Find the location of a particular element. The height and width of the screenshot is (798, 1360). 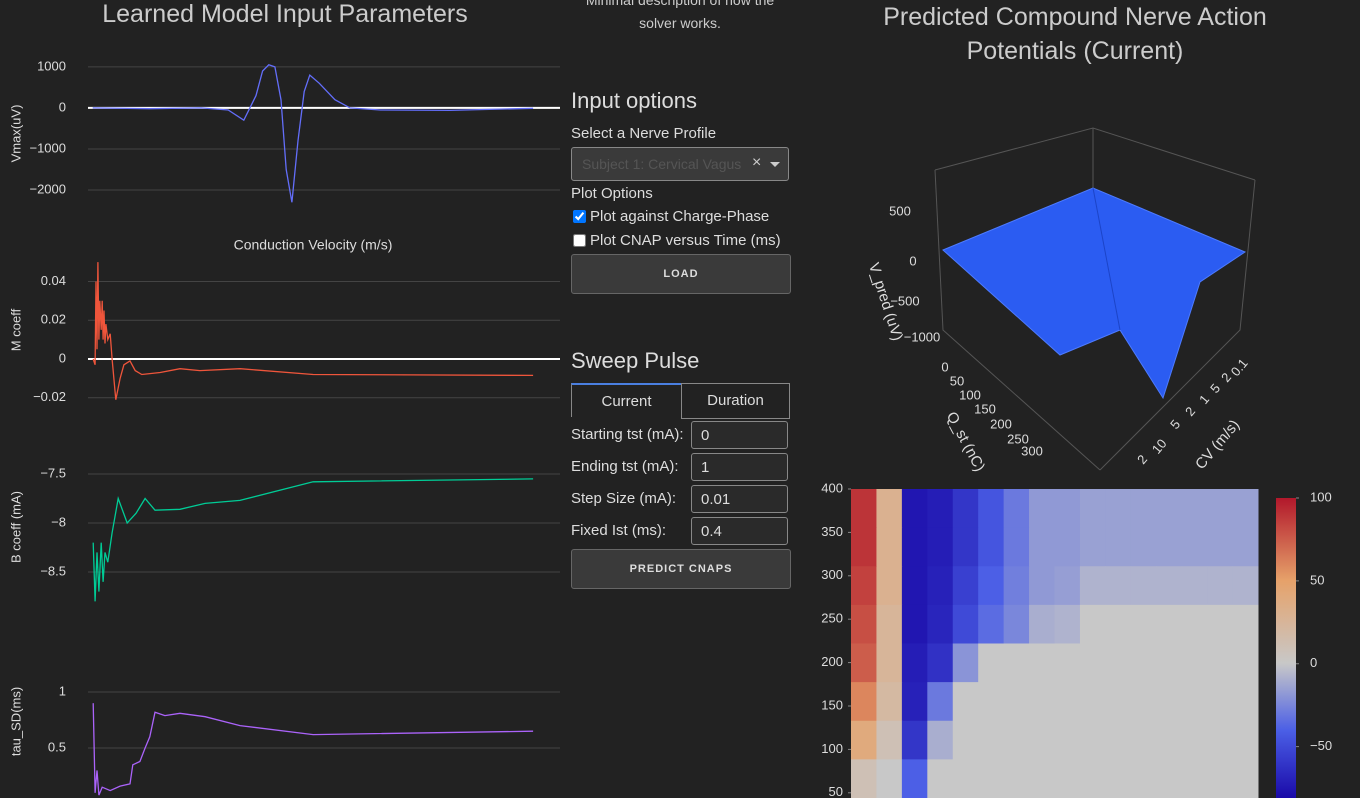

y-tick-label: 200 is located at coordinates (832, 661).